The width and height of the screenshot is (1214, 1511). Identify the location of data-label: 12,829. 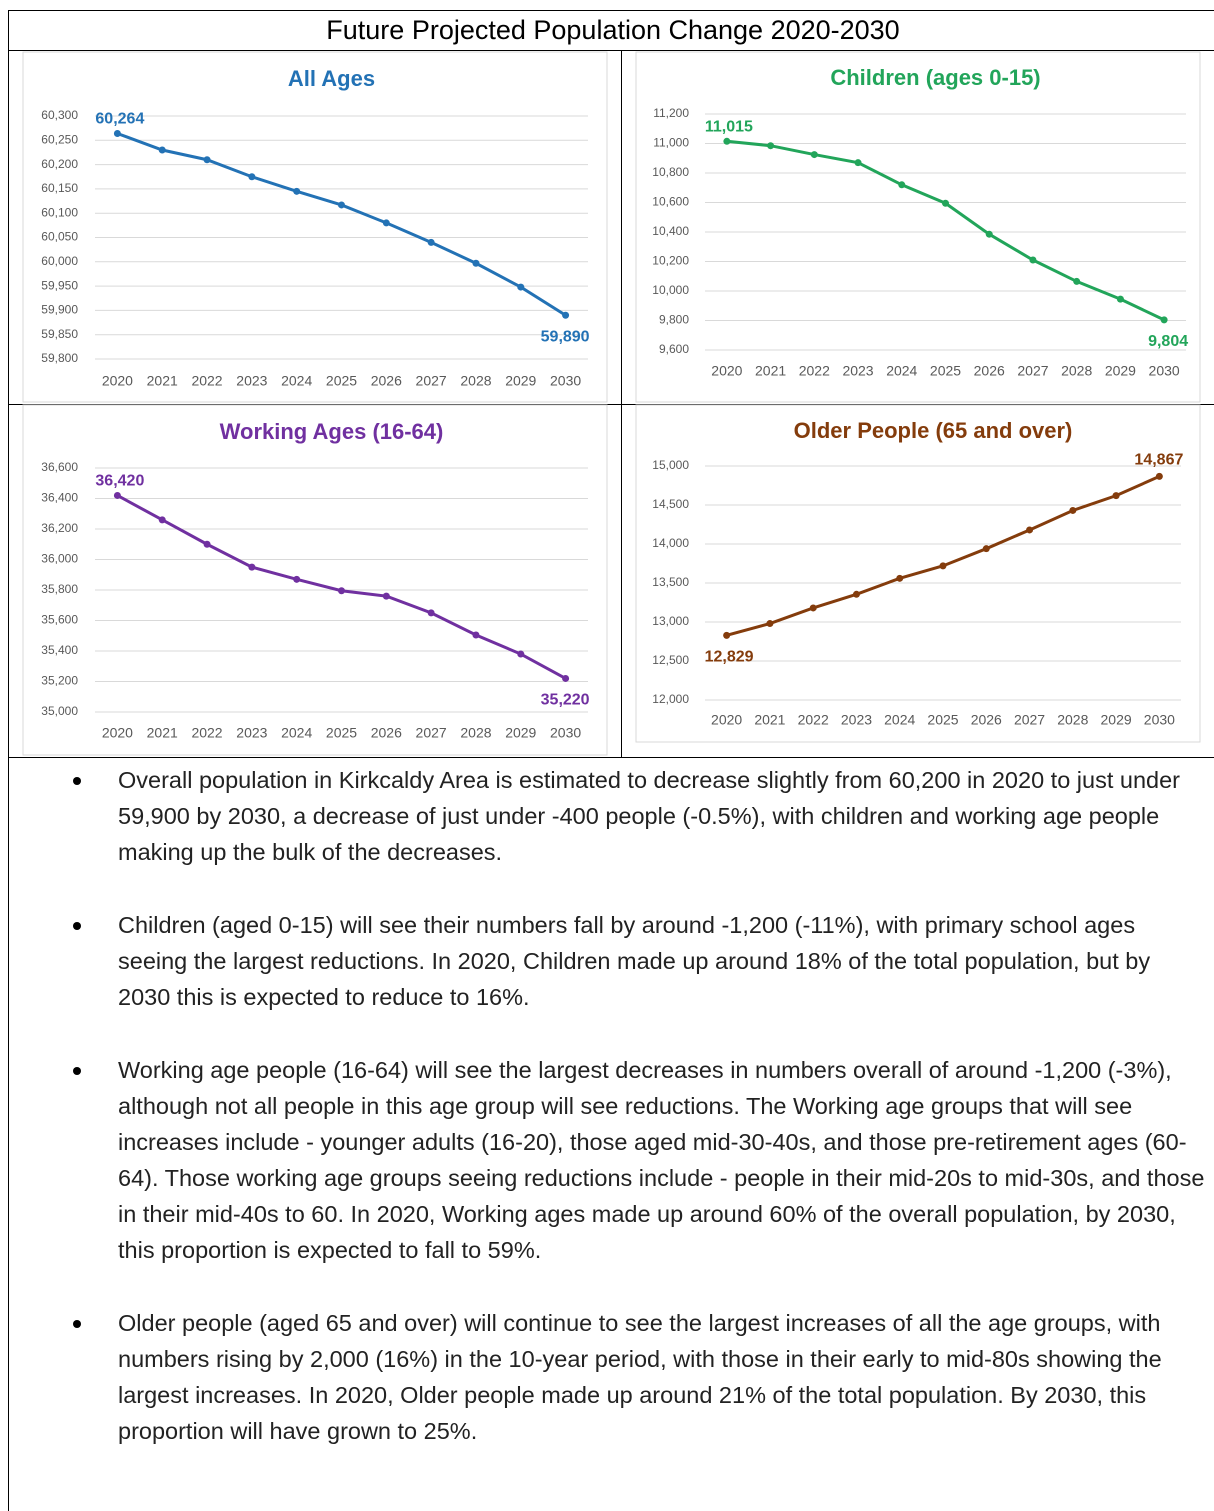
(729, 657).